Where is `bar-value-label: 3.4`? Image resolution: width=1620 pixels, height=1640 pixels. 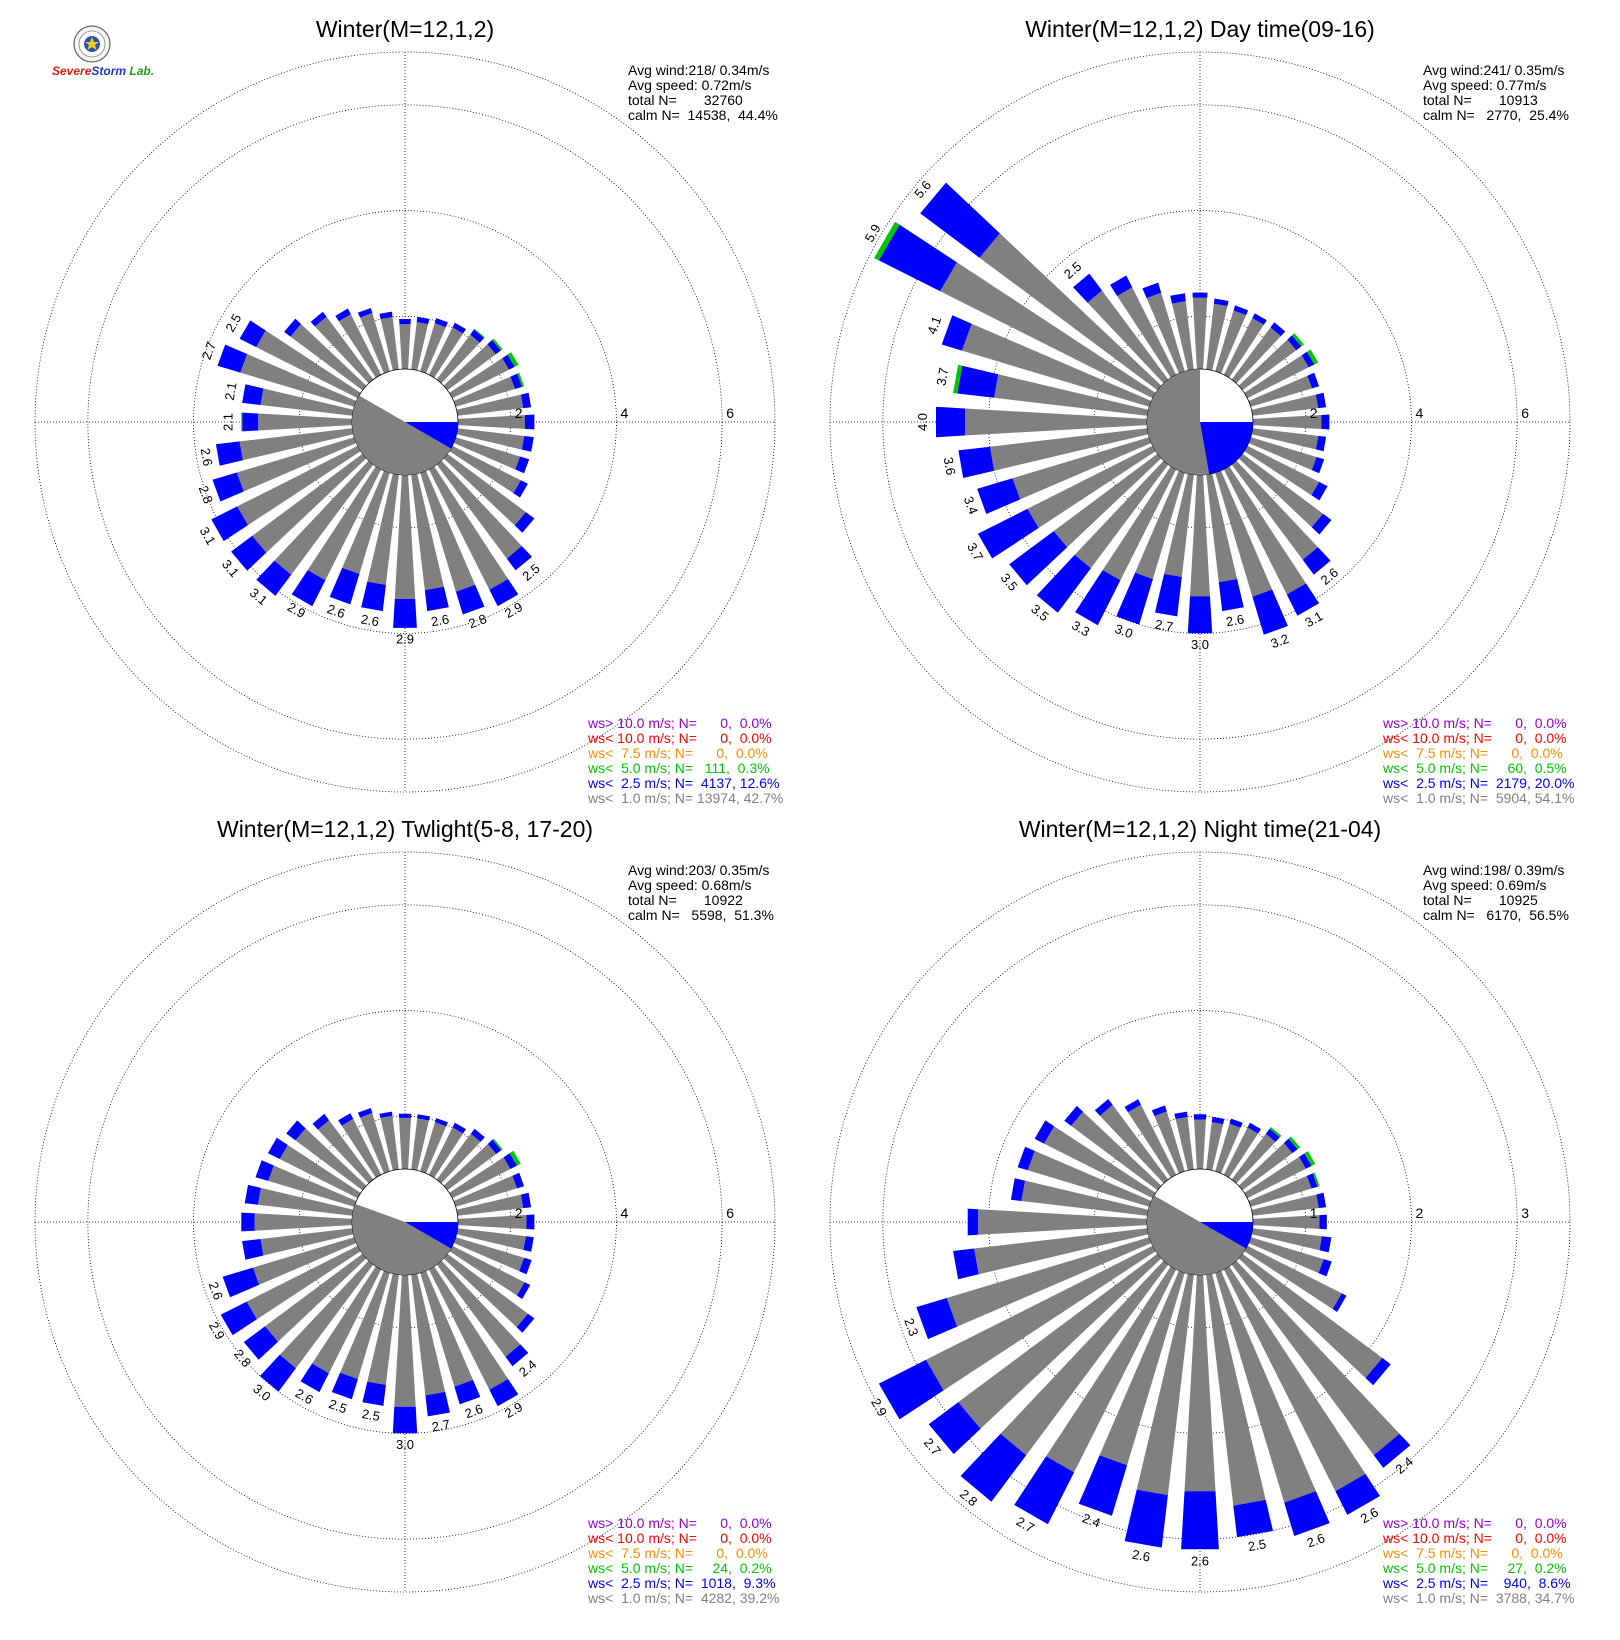
bar-value-label: 3.4 is located at coordinates (971, 505).